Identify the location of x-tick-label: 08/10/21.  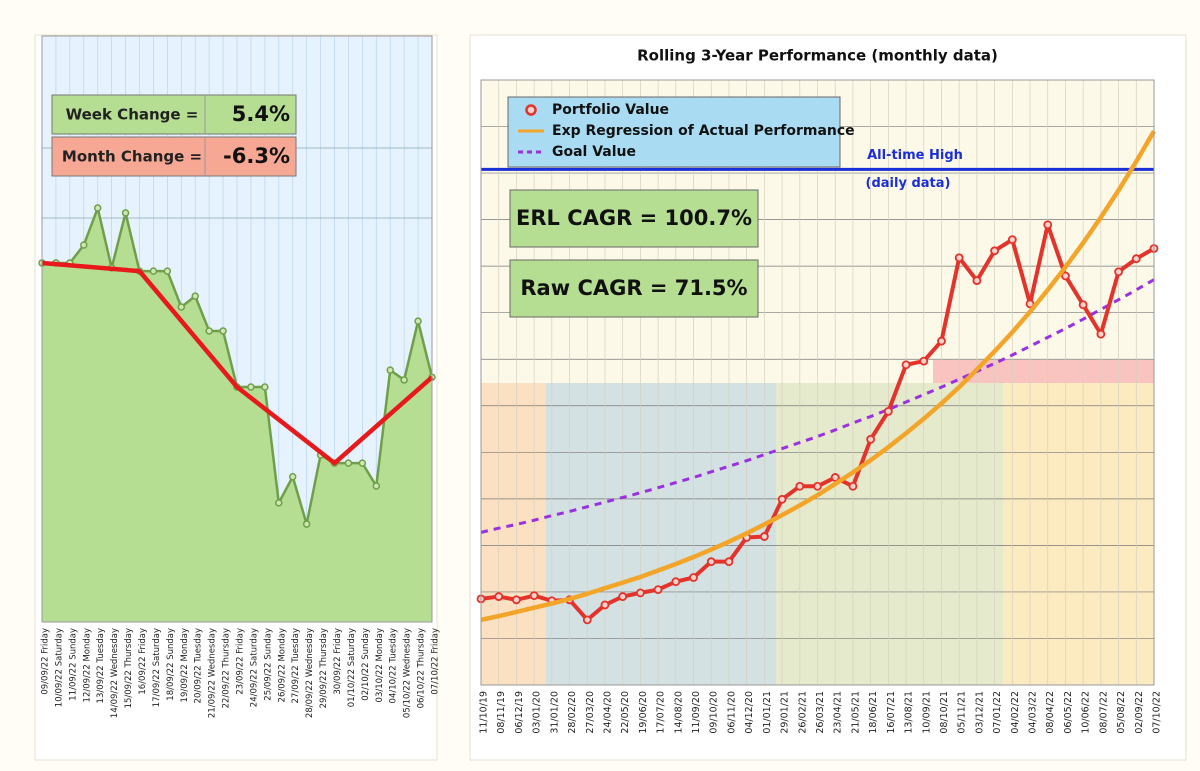
(944, 712).